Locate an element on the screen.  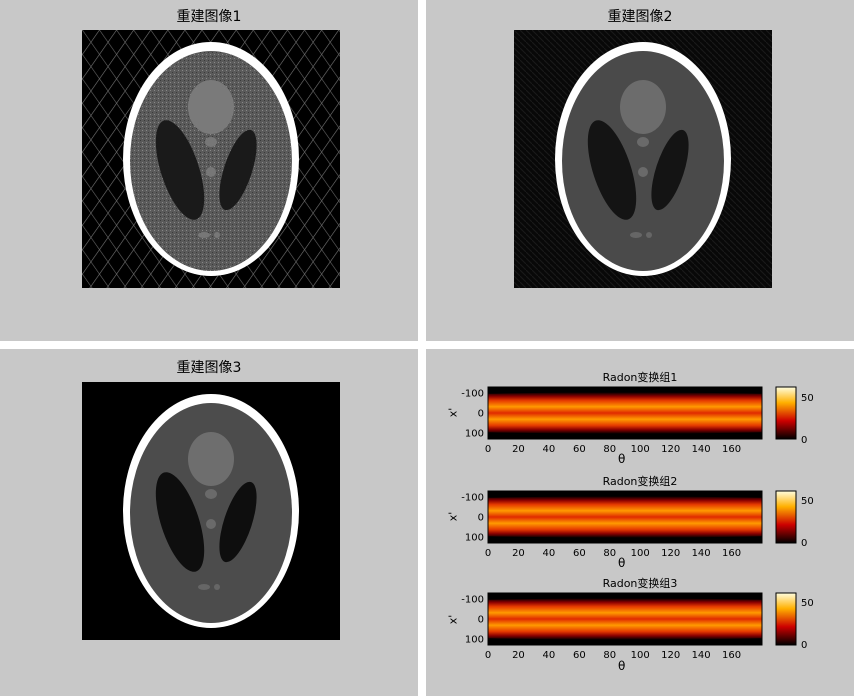
radon-ylabel-1: x' is located at coordinates (453, 412).